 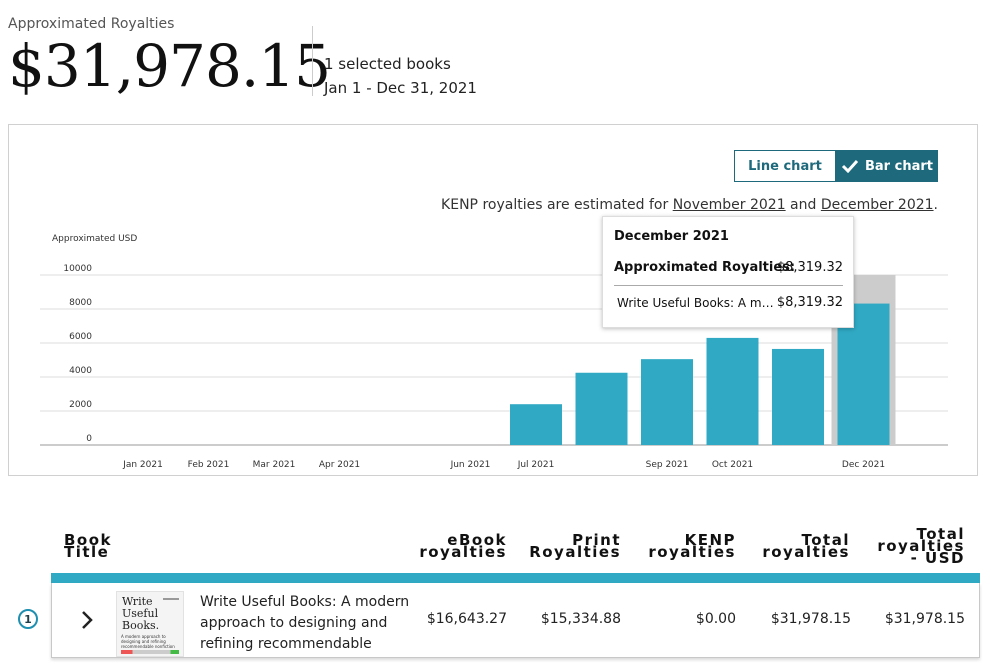 I want to click on cover-title: Write Useful Books., so click(x=141, y=613).